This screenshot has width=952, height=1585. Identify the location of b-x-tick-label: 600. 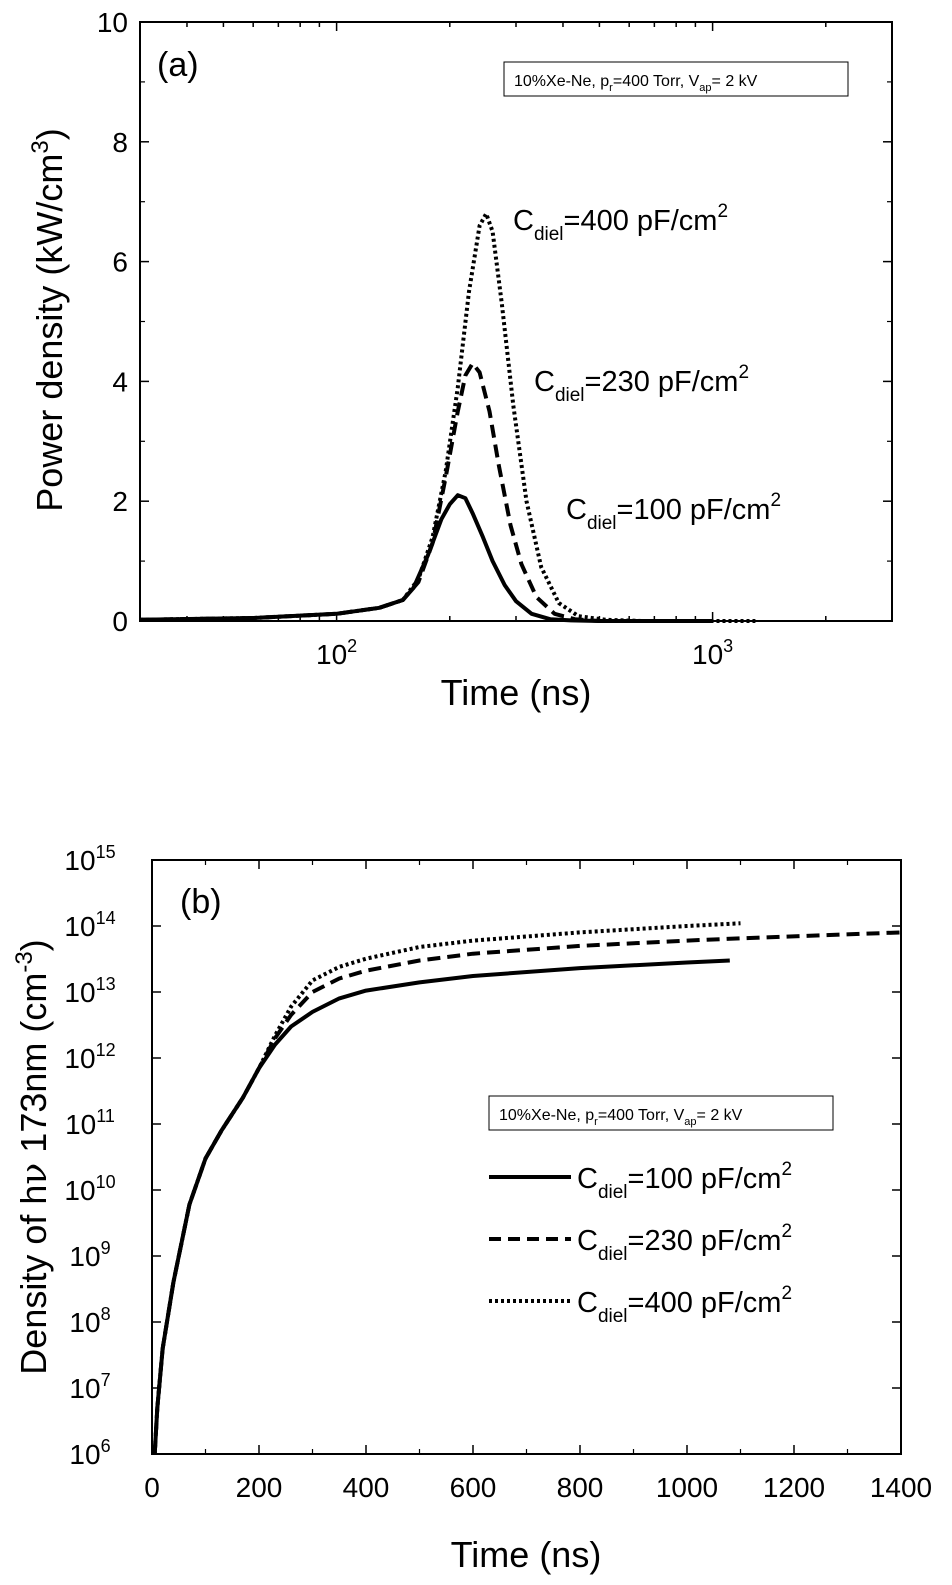
(473, 1487).